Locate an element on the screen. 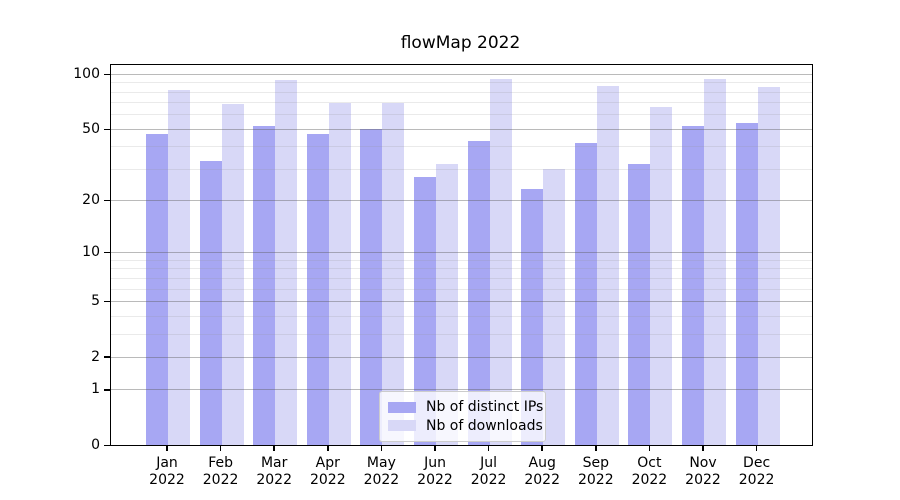 Image resolution: width=900 pixels, height=500 pixels. bar-distinct-ips-jan is located at coordinates (157, 289).